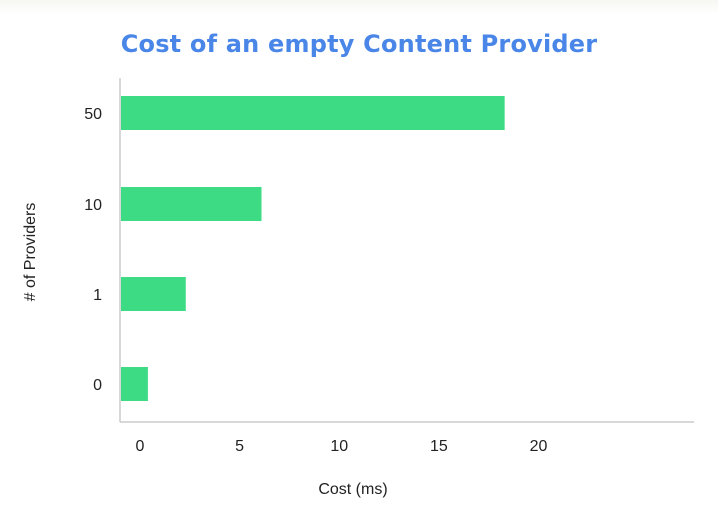 The image size is (718, 506). What do you see at coordinates (359, 44) in the screenshot?
I see `chart-title: Cost of an empty Content Provider` at bounding box center [359, 44].